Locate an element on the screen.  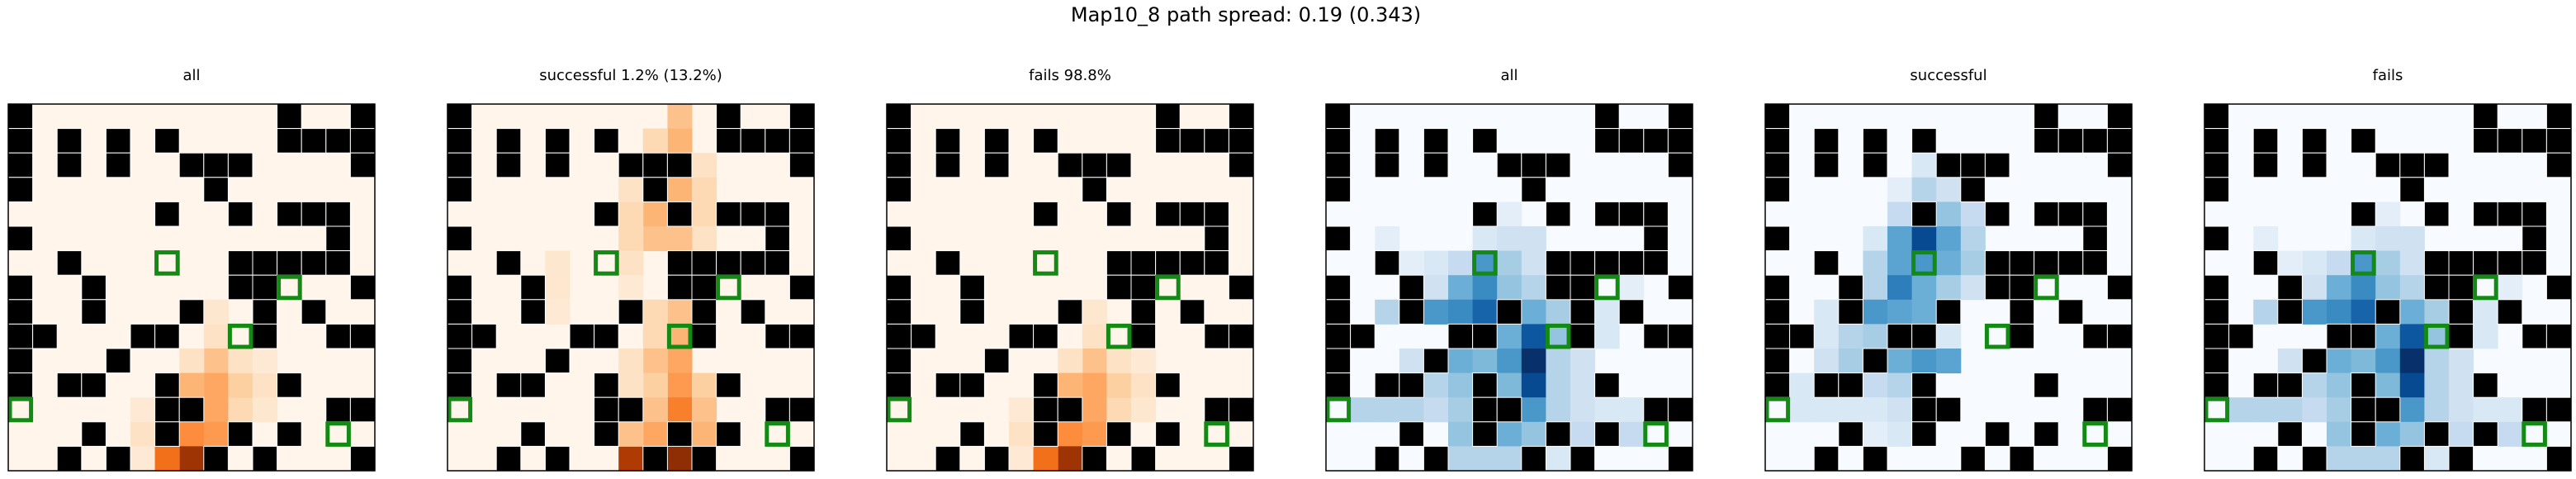
panel-title: successful is located at coordinates (1948, 76).